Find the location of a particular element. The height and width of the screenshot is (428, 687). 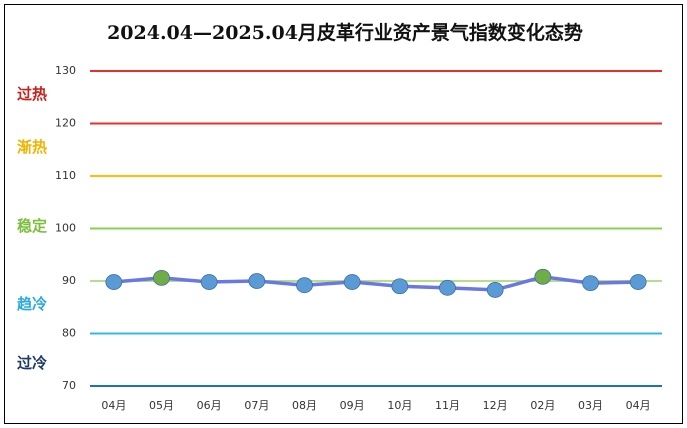

x-tick-label: 07月 is located at coordinates (256, 405).